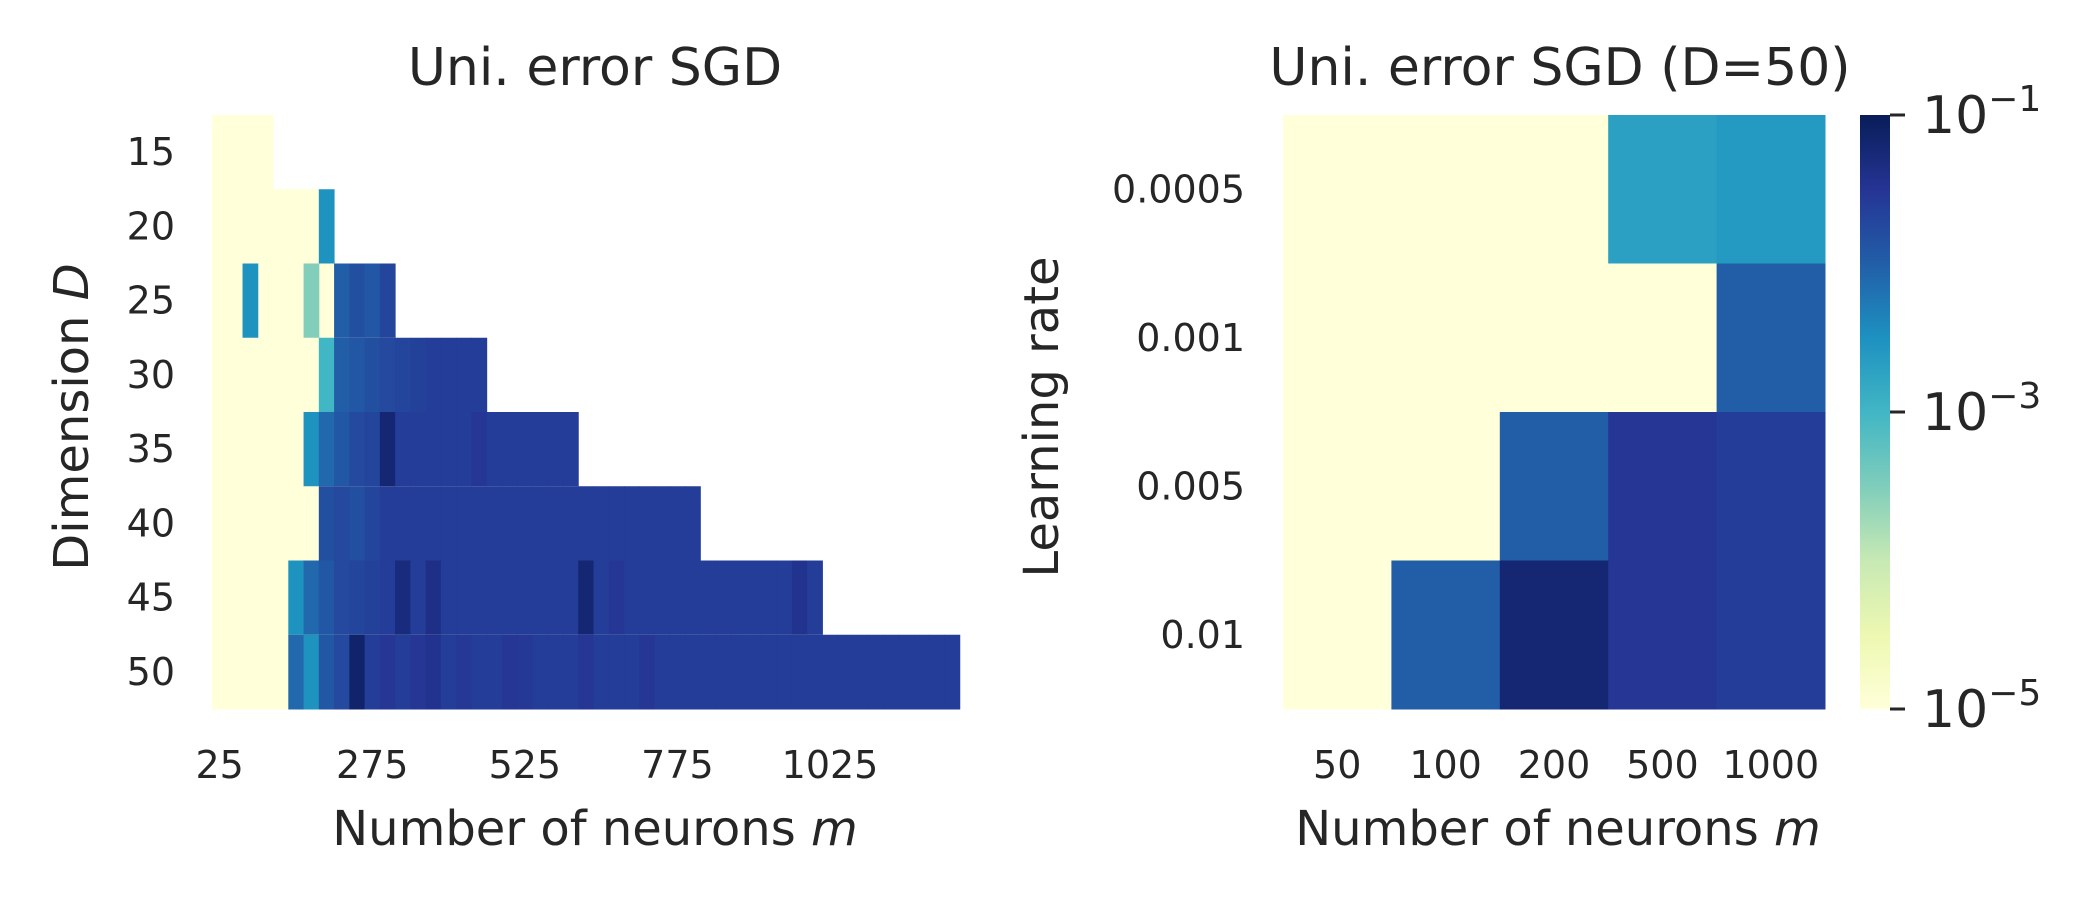  I want to click on x-tick-label: 500, so click(1662, 765).